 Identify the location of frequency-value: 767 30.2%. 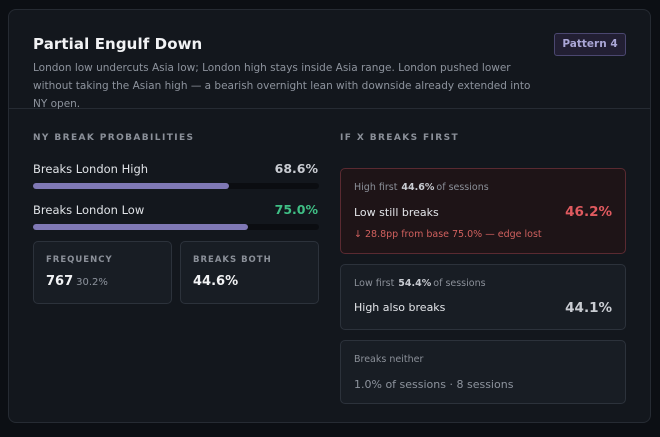
(77, 281).